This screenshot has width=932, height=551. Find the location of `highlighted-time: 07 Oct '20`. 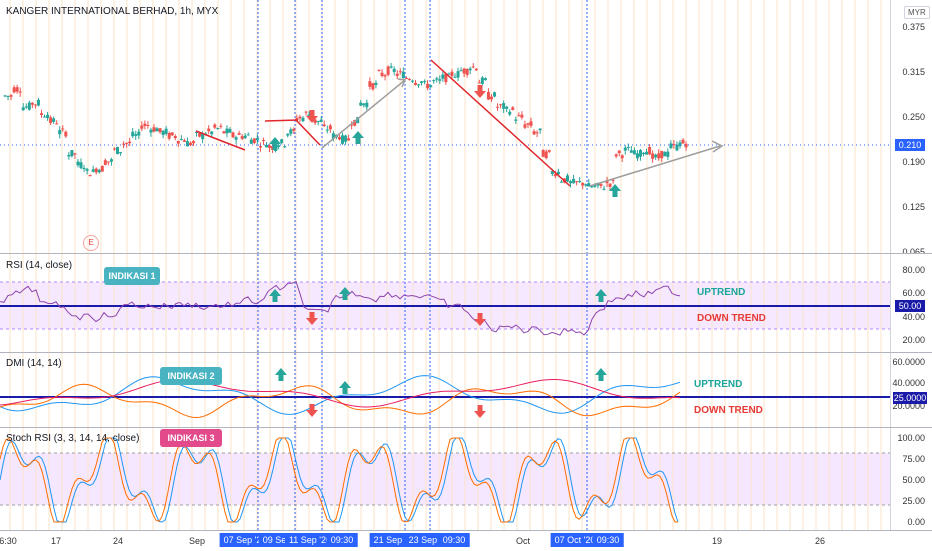

highlighted-time: 07 Oct '20 is located at coordinates (575, 540).